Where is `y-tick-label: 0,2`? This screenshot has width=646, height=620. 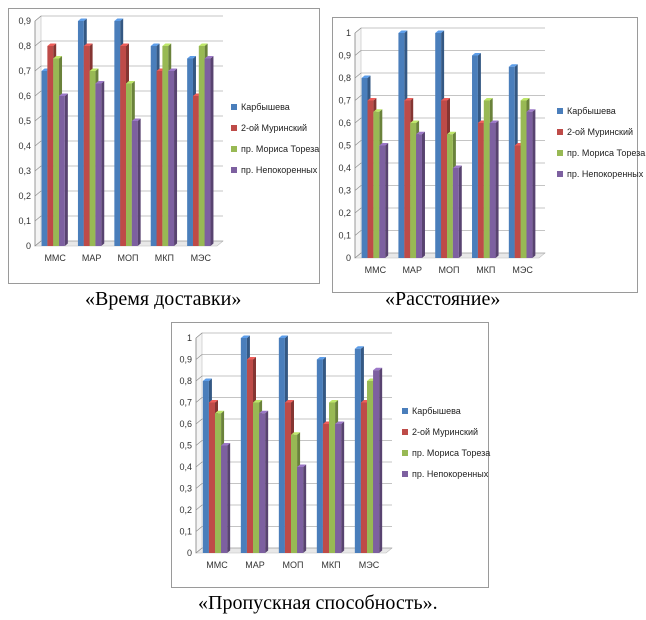
y-tick-label: 0,2 is located at coordinates (24, 196).